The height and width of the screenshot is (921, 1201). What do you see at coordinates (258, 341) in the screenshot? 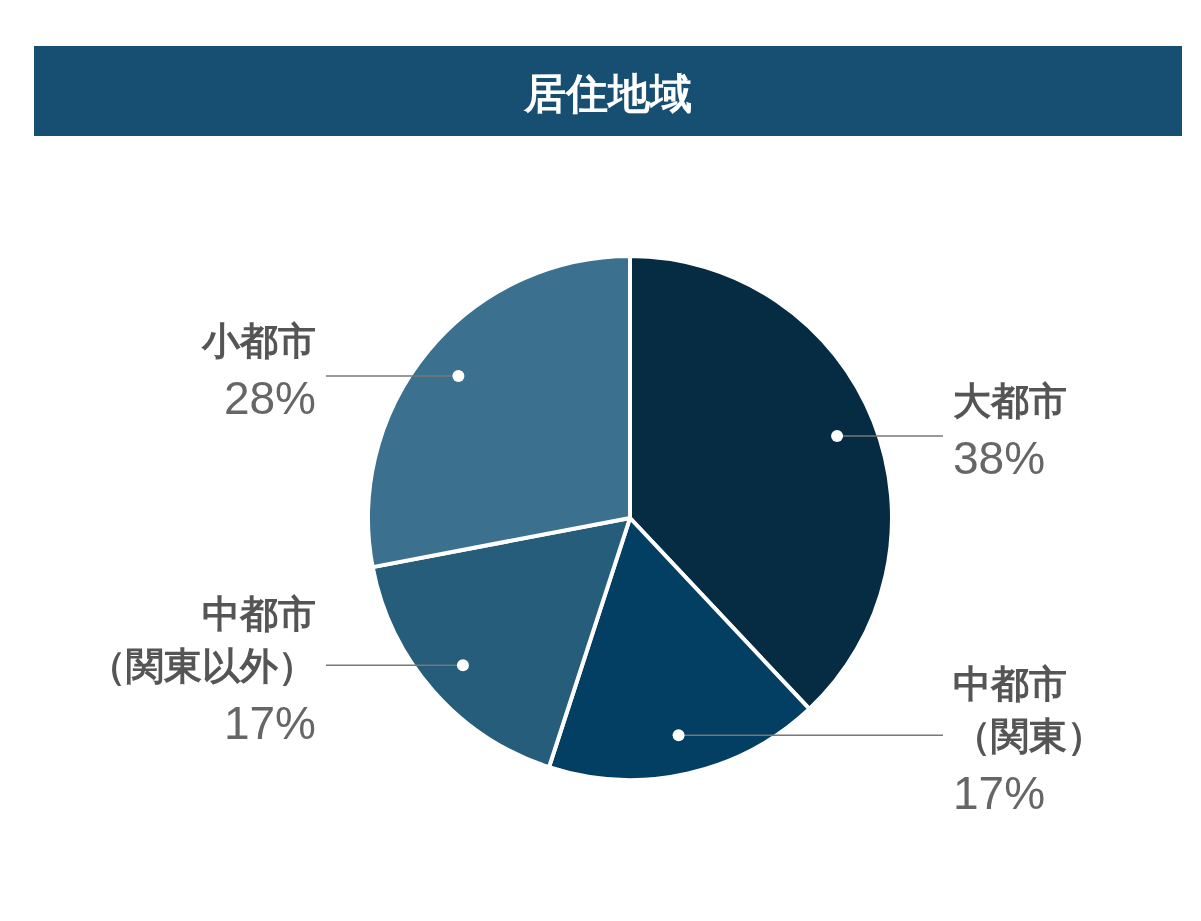
I see `slice-label: 小都市` at bounding box center [258, 341].